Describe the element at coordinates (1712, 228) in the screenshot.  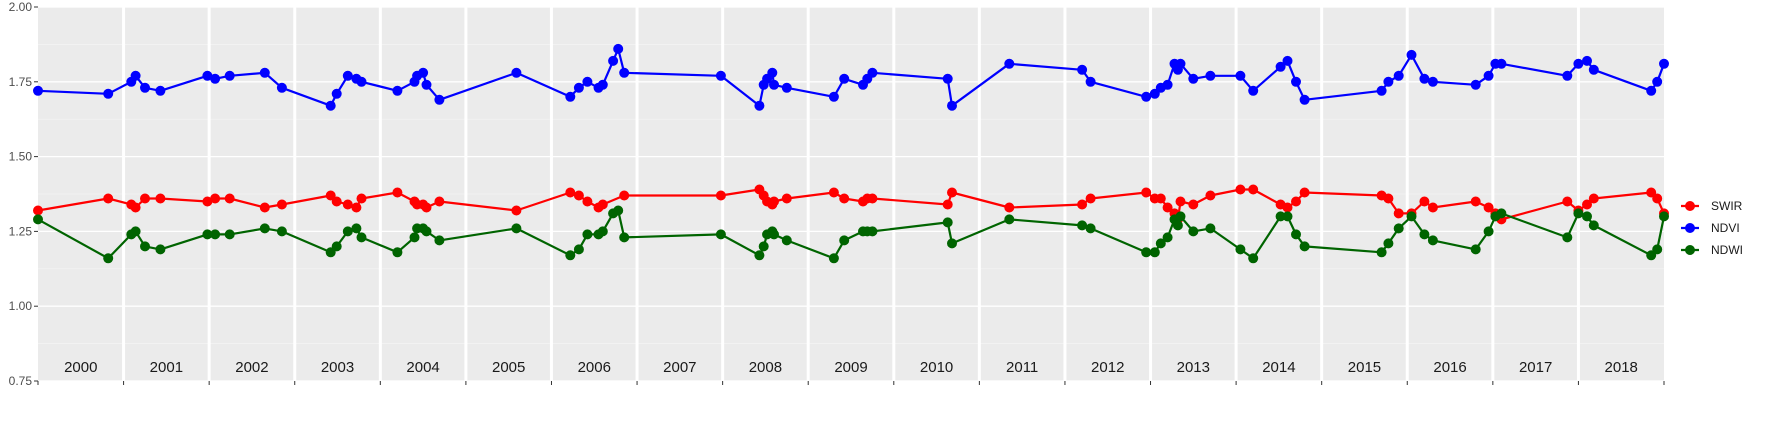
I see `legend: SWIR NDVI NDWI` at that location.